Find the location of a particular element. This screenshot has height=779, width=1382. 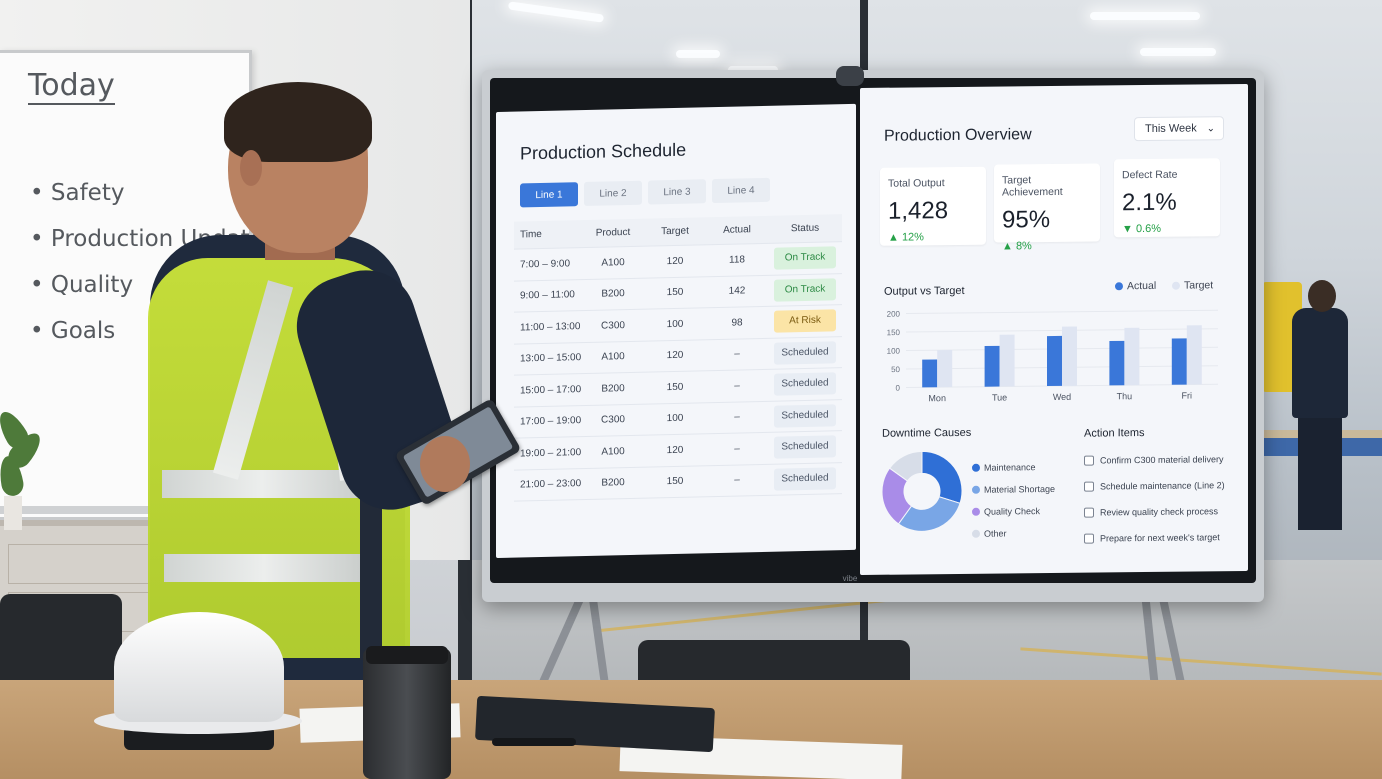

kpi-value: 95% is located at coordinates (1026, 220).